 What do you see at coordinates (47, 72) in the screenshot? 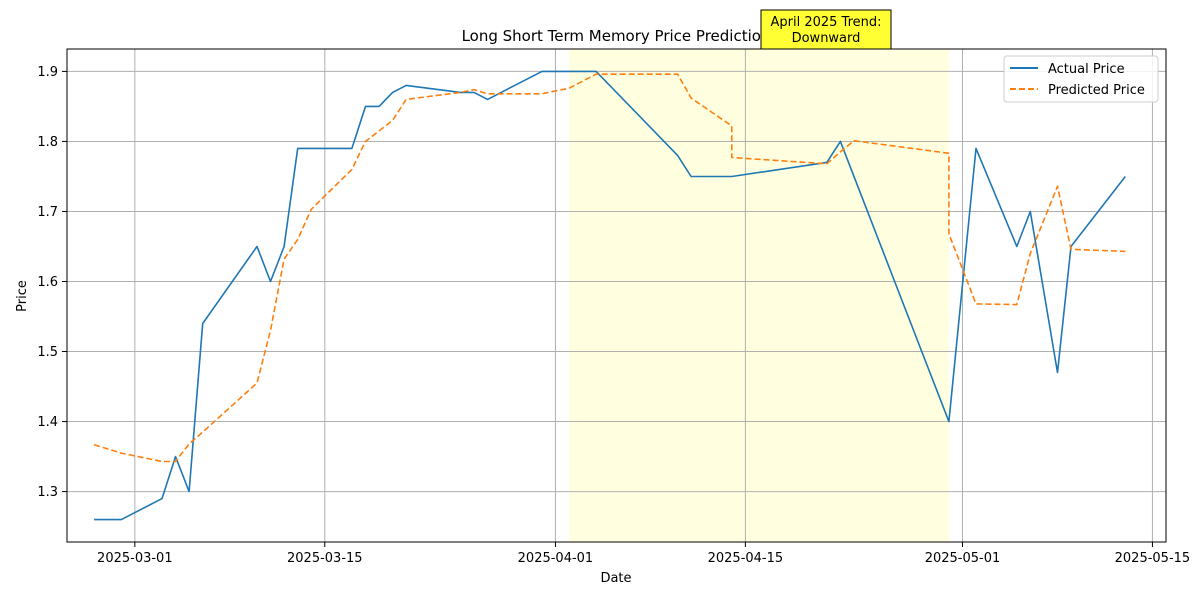
I see `y-tick-label: 1.9` at bounding box center [47, 72].